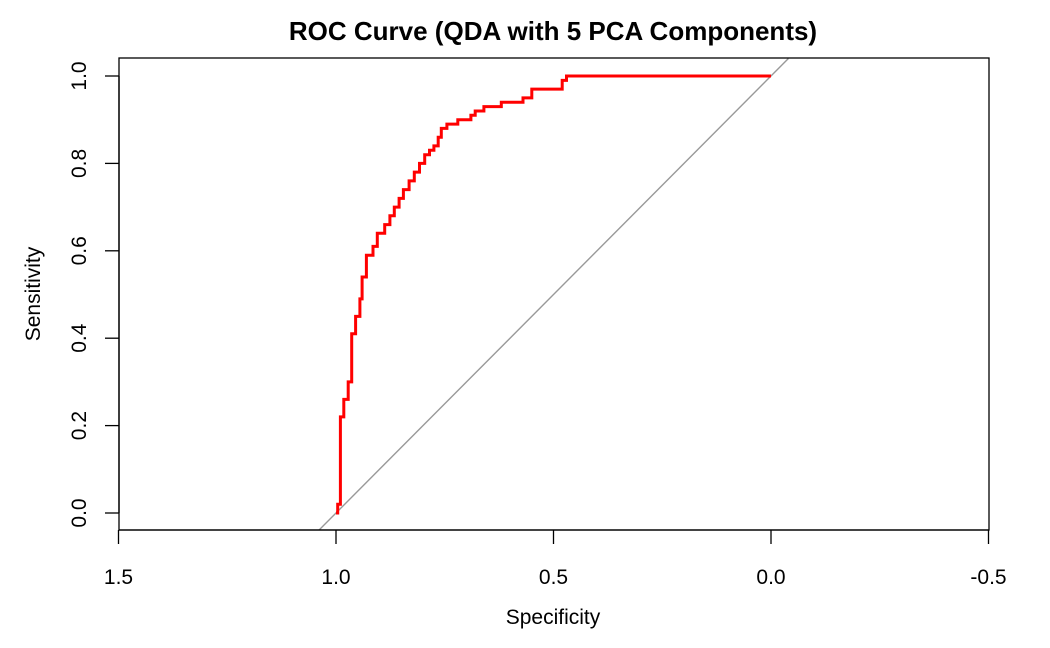 This screenshot has width=1050, height=648. Describe the element at coordinates (988, 577) in the screenshot. I see `x-tick-label: -0.5` at that location.